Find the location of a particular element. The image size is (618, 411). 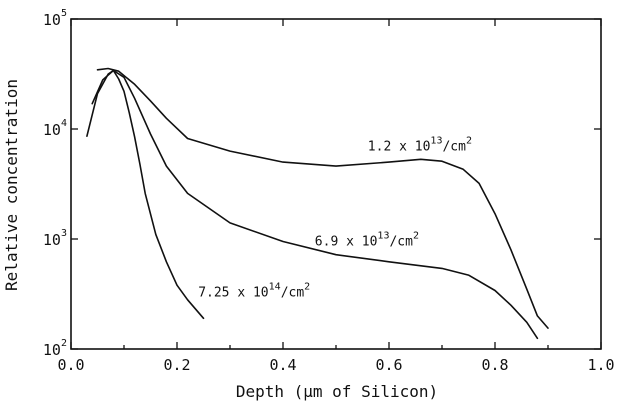

x-tick-label: 0.6 is located at coordinates (388, 365).